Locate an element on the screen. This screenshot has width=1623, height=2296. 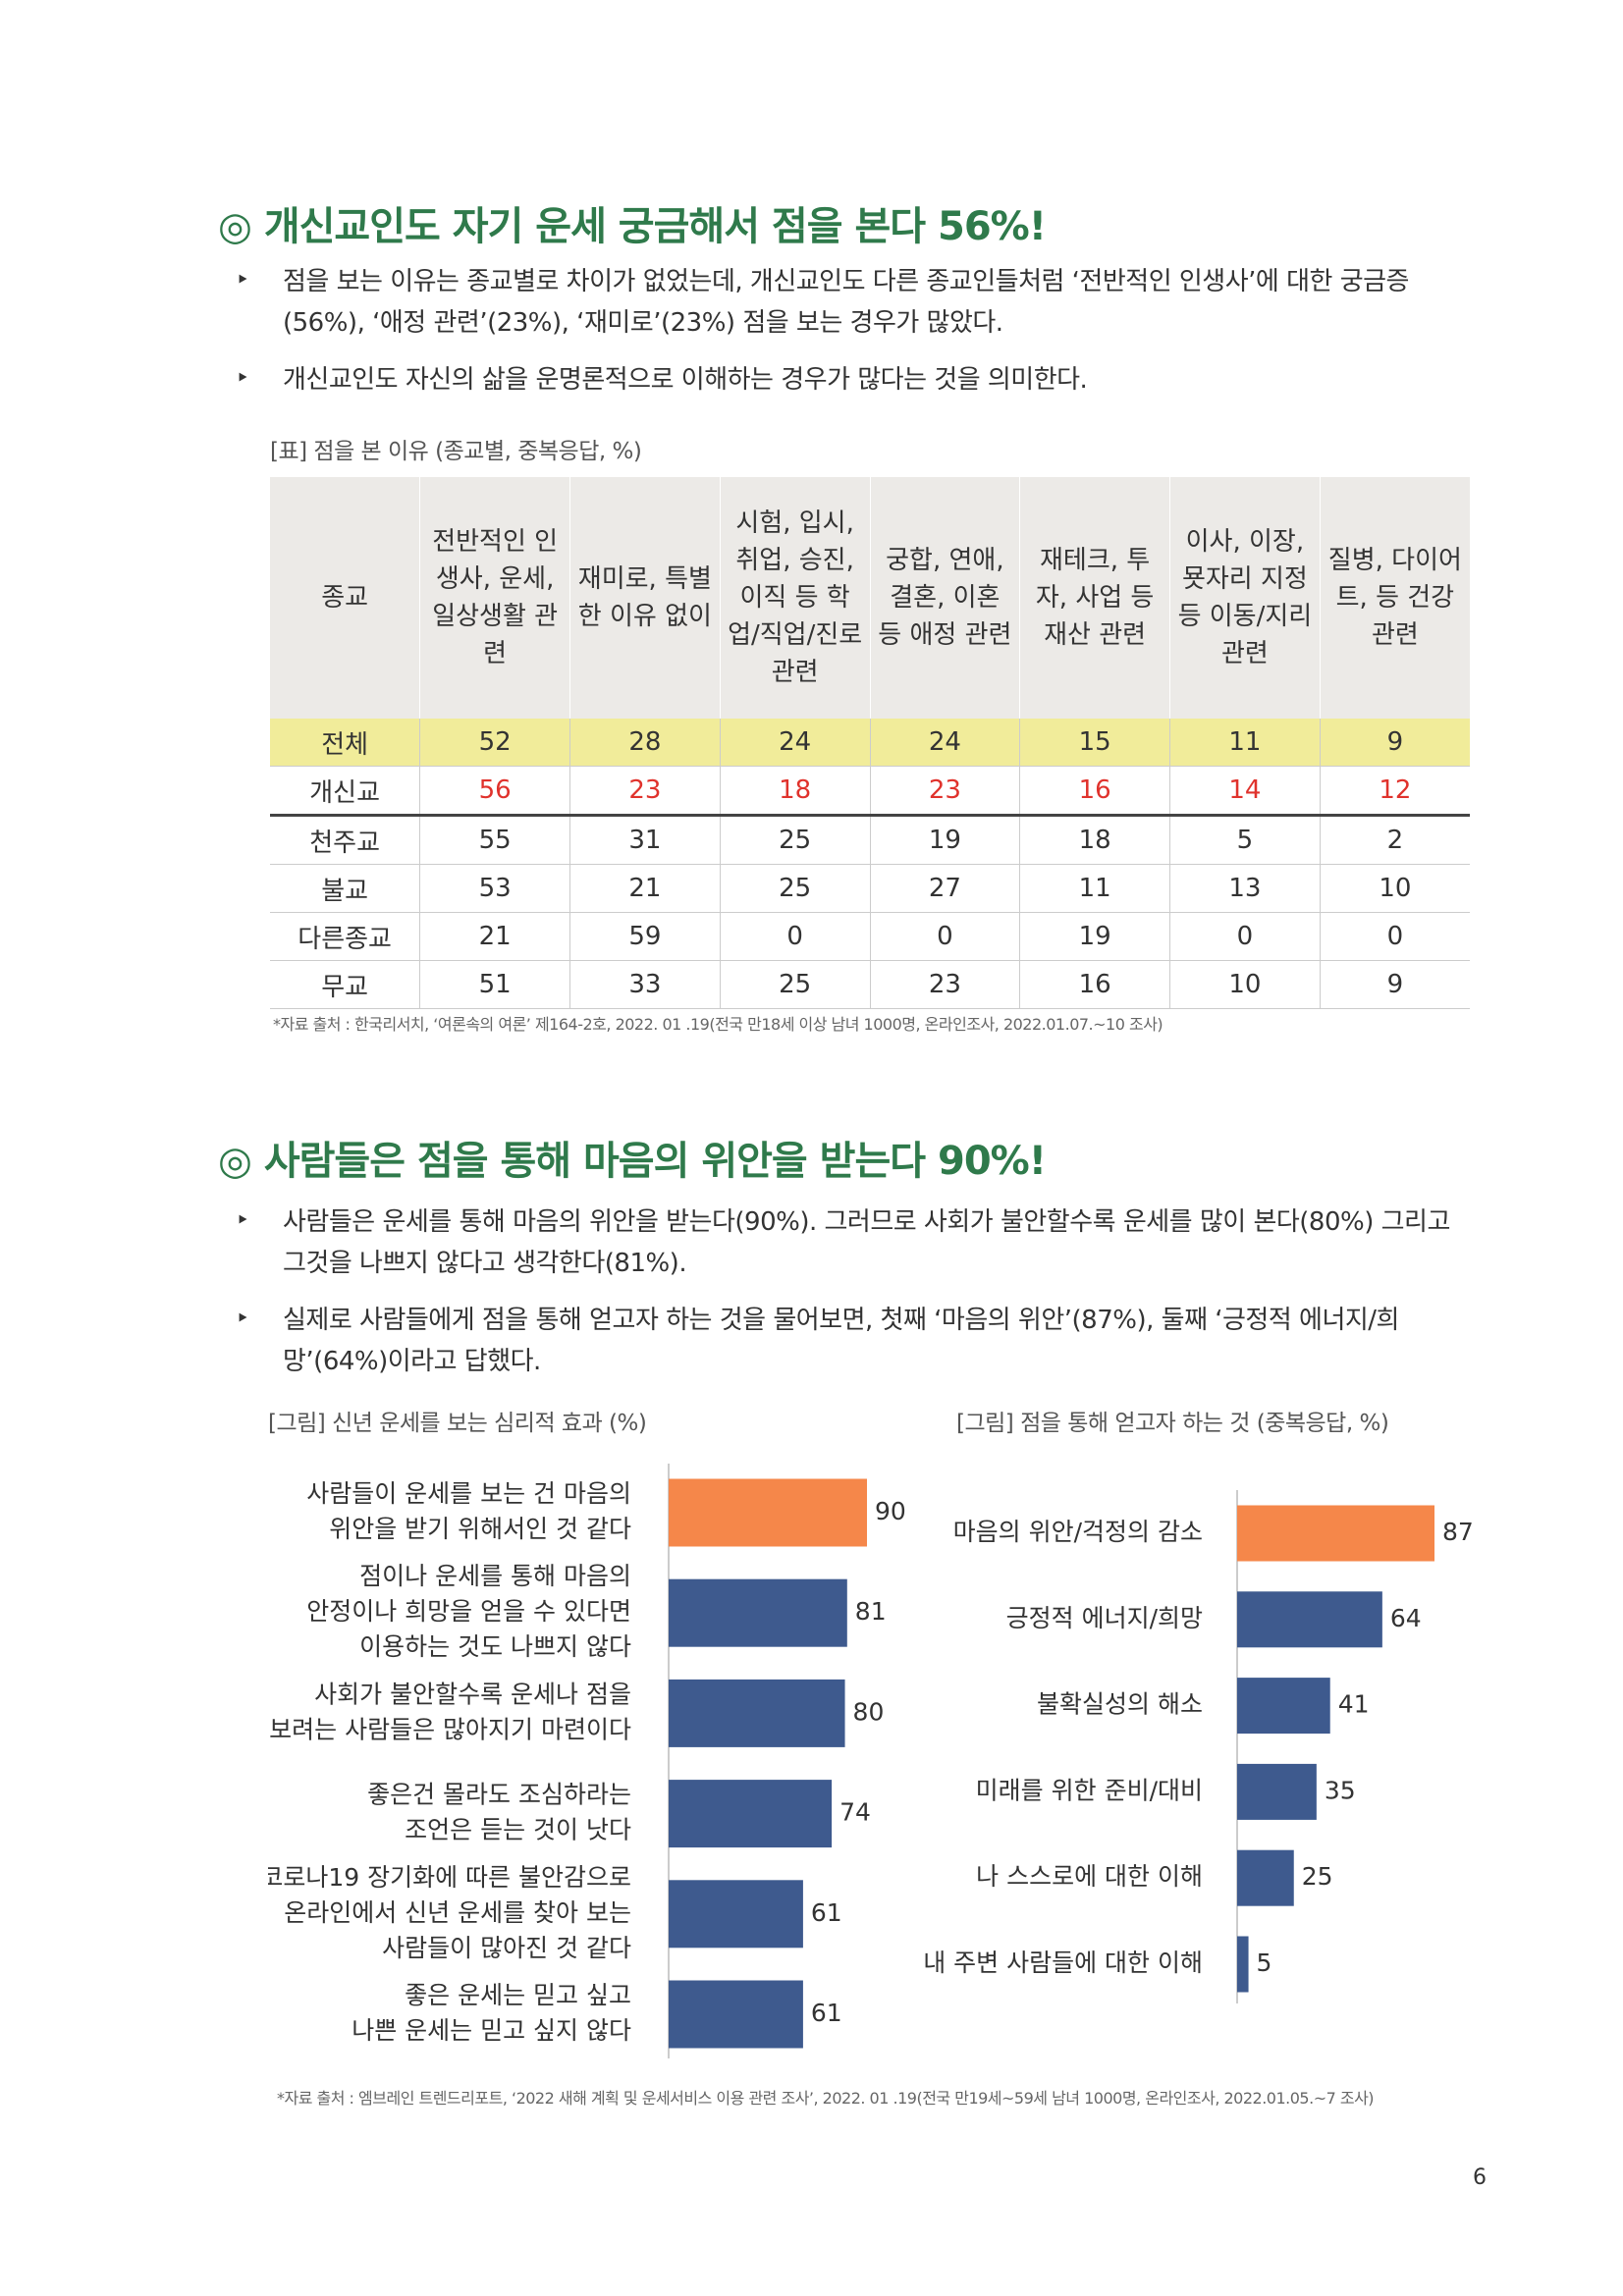
category-line: 나쁜 운세는 믿고 싶지 않다 is located at coordinates (491, 2030).